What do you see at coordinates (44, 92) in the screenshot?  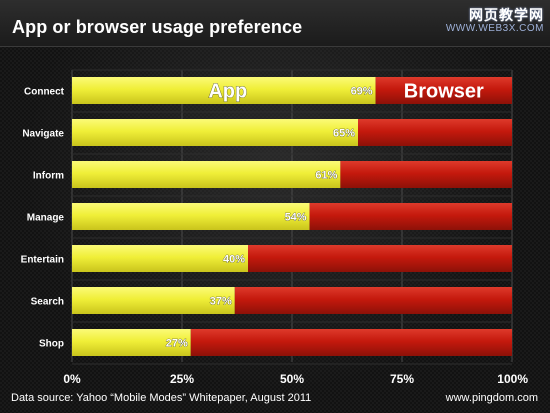 I see `category-label-connect: Connect` at bounding box center [44, 92].